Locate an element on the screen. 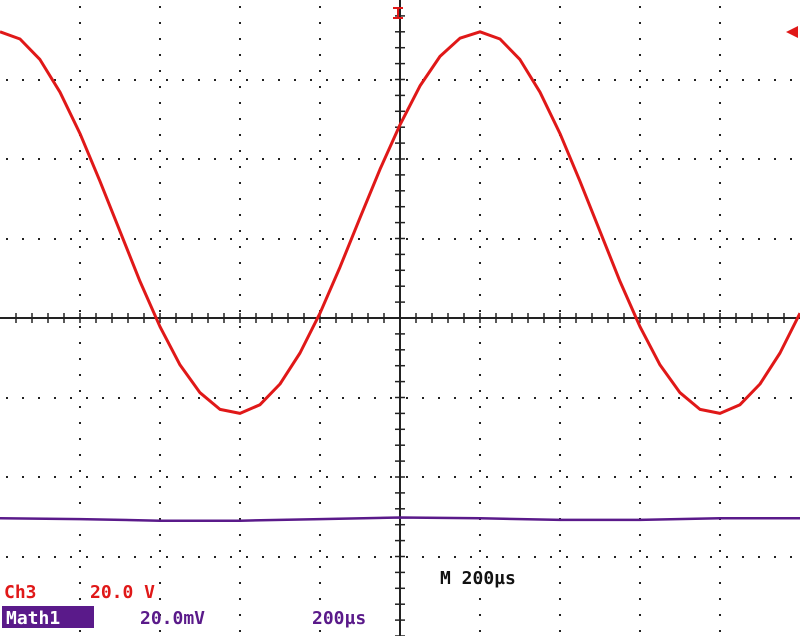 This screenshot has width=800, height=636. math1-label: Math1 is located at coordinates (33, 618).